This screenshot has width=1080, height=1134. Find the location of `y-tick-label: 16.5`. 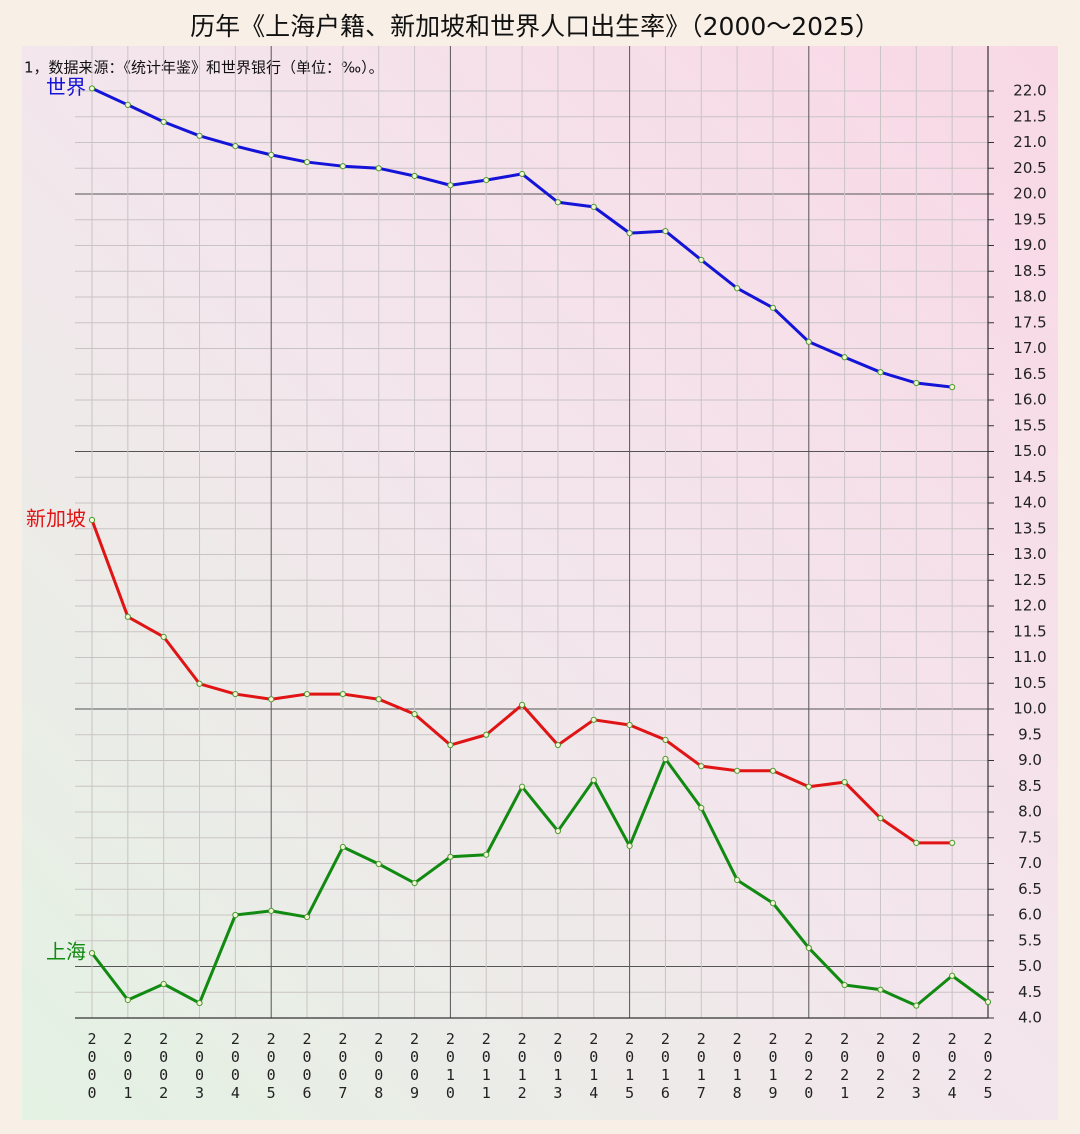

y-tick-label: 16.5 is located at coordinates (1029, 374).